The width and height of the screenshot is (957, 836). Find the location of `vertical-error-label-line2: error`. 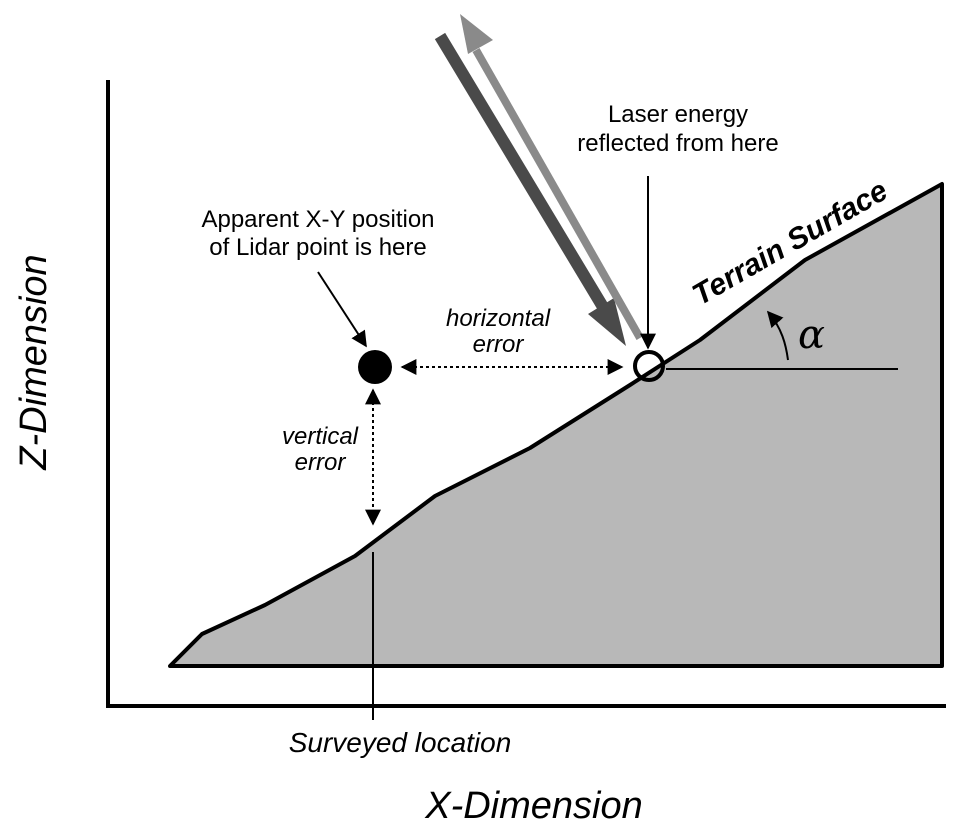

vertical-error-label-line2: error is located at coordinates (321, 462).